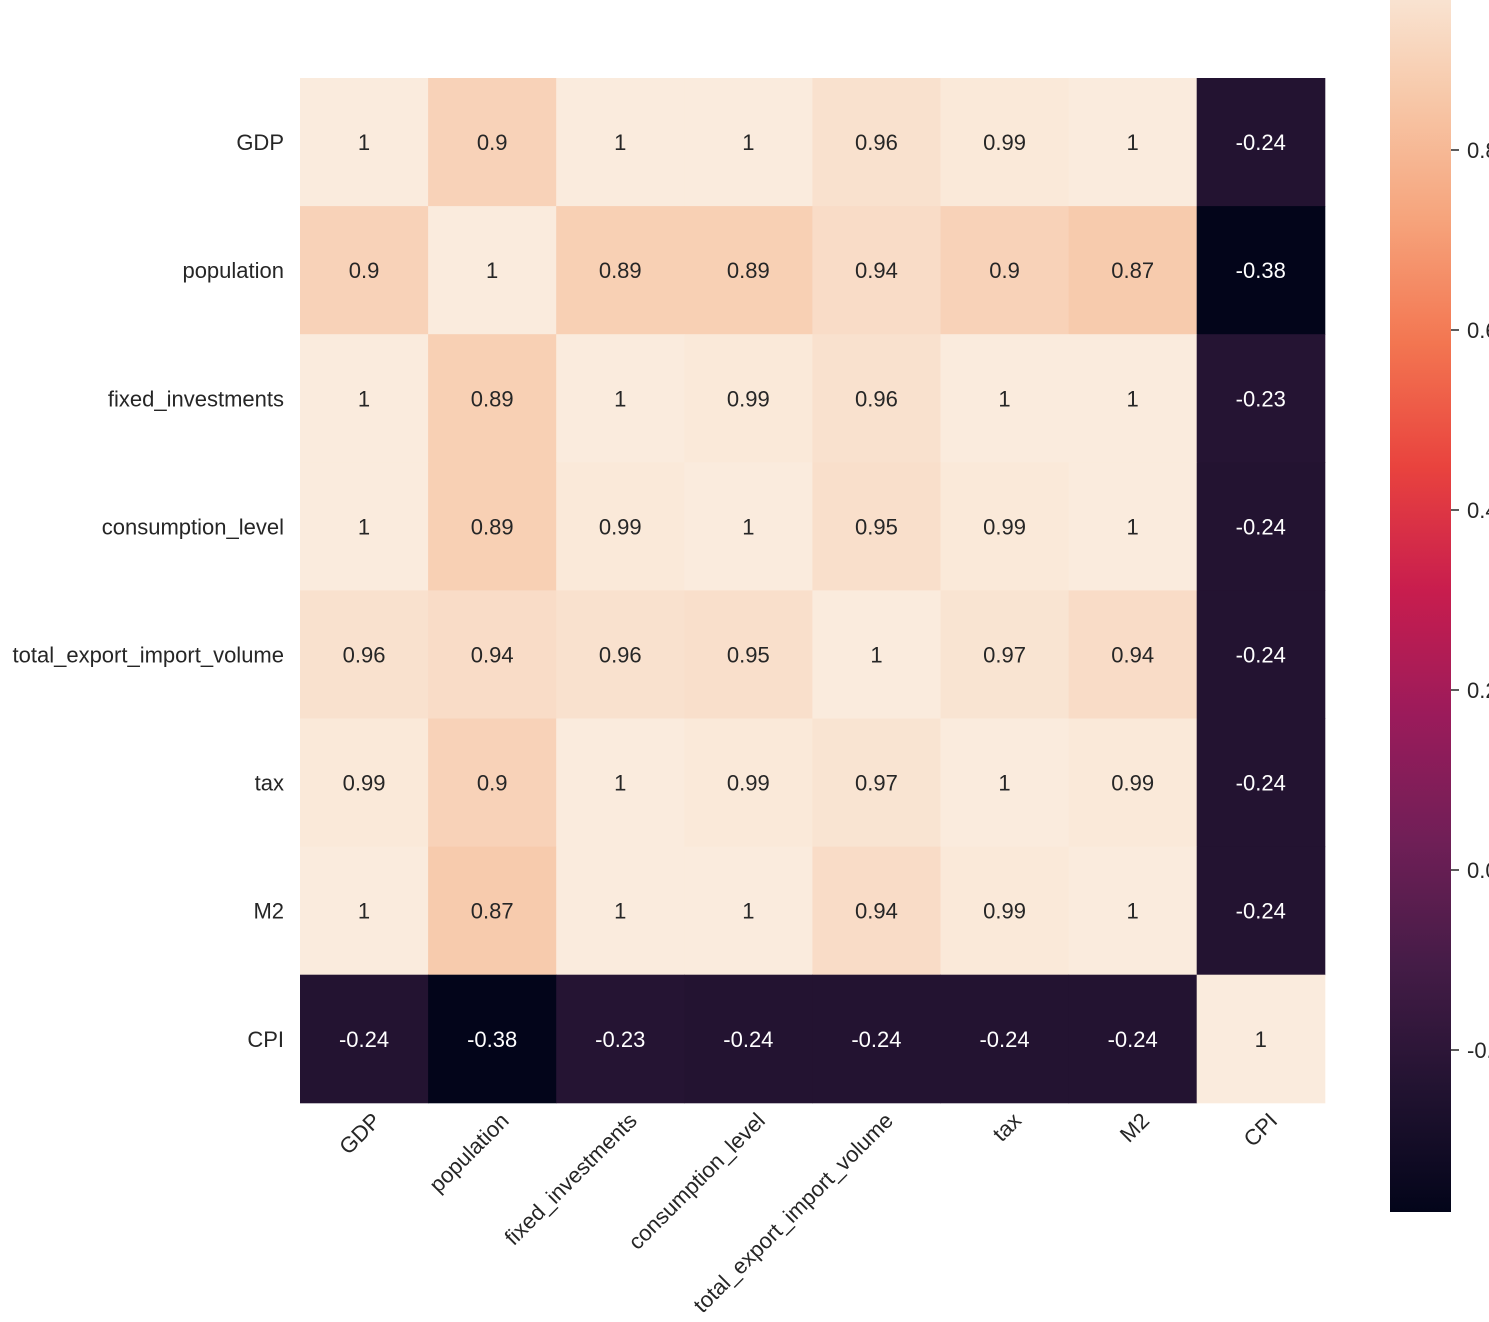 The width and height of the screenshot is (1489, 1322). What do you see at coordinates (1478, 330) in the screenshot?
I see `colorbar-tick-label: 0.6` at bounding box center [1478, 330].